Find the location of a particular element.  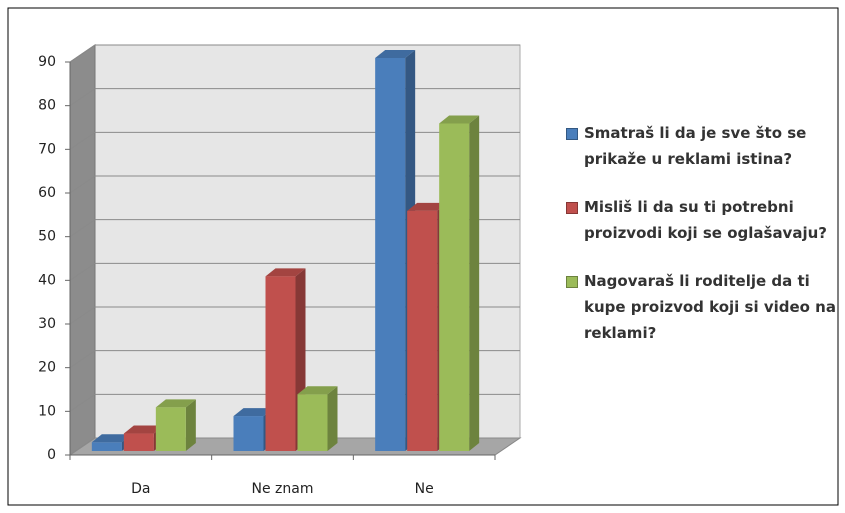

y-tick-label: 80 is located at coordinates (47, 106).